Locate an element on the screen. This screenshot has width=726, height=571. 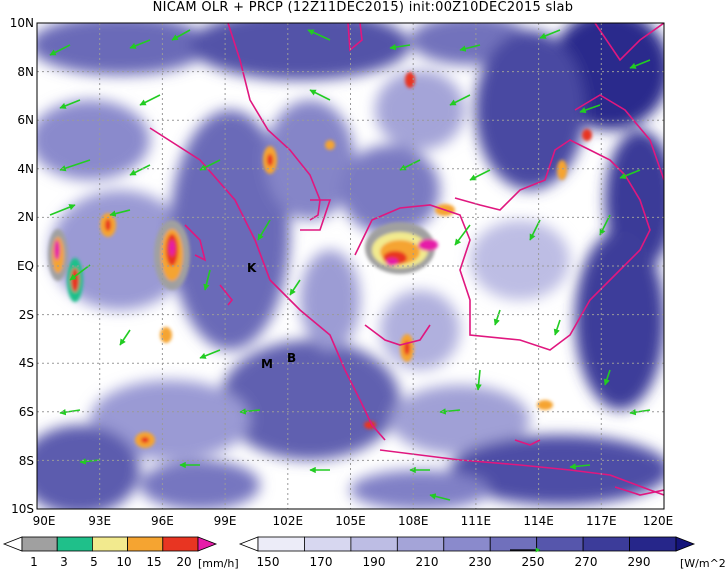
olr-tick: 270 is located at coordinates (586, 562).